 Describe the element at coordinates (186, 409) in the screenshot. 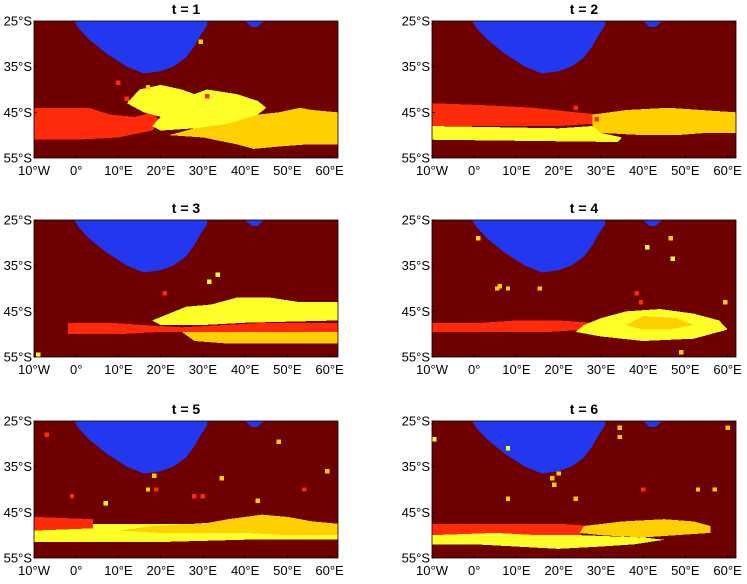

I see `panel-title: t = 5` at that location.